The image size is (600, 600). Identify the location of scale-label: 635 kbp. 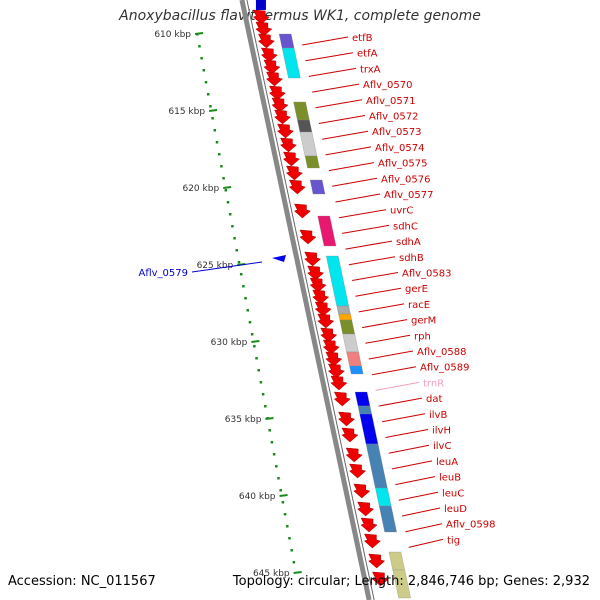
(243, 420).